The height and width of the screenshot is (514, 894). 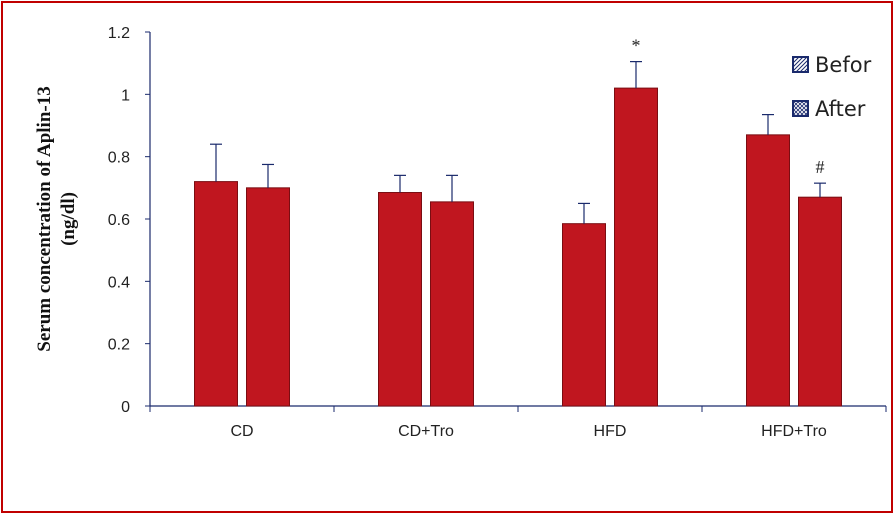 I want to click on y-tick-label: 0, so click(x=125, y=407).